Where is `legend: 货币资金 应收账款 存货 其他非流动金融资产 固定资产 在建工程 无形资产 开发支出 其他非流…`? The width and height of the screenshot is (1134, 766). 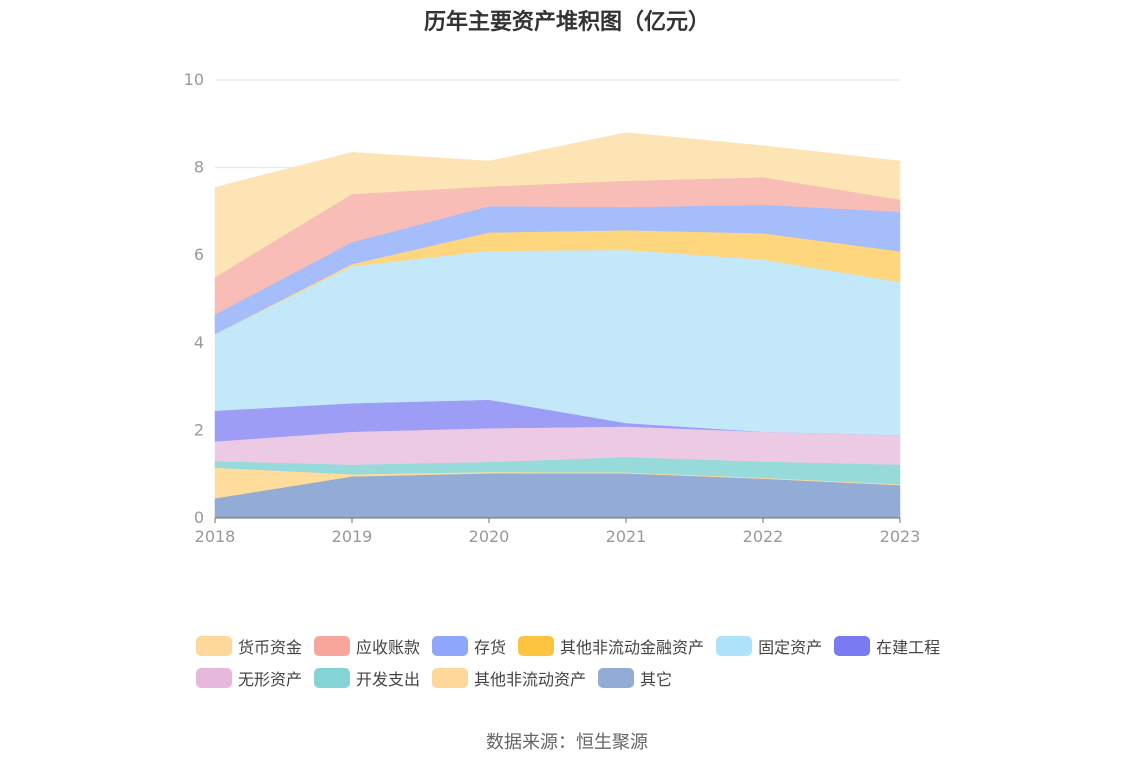
legend: 货币资金 应收账款 存货 其他非流动金融资产 固定资产 在建工程 无形资产 开发支出 其他非流… is located at coordinates (576, 662).